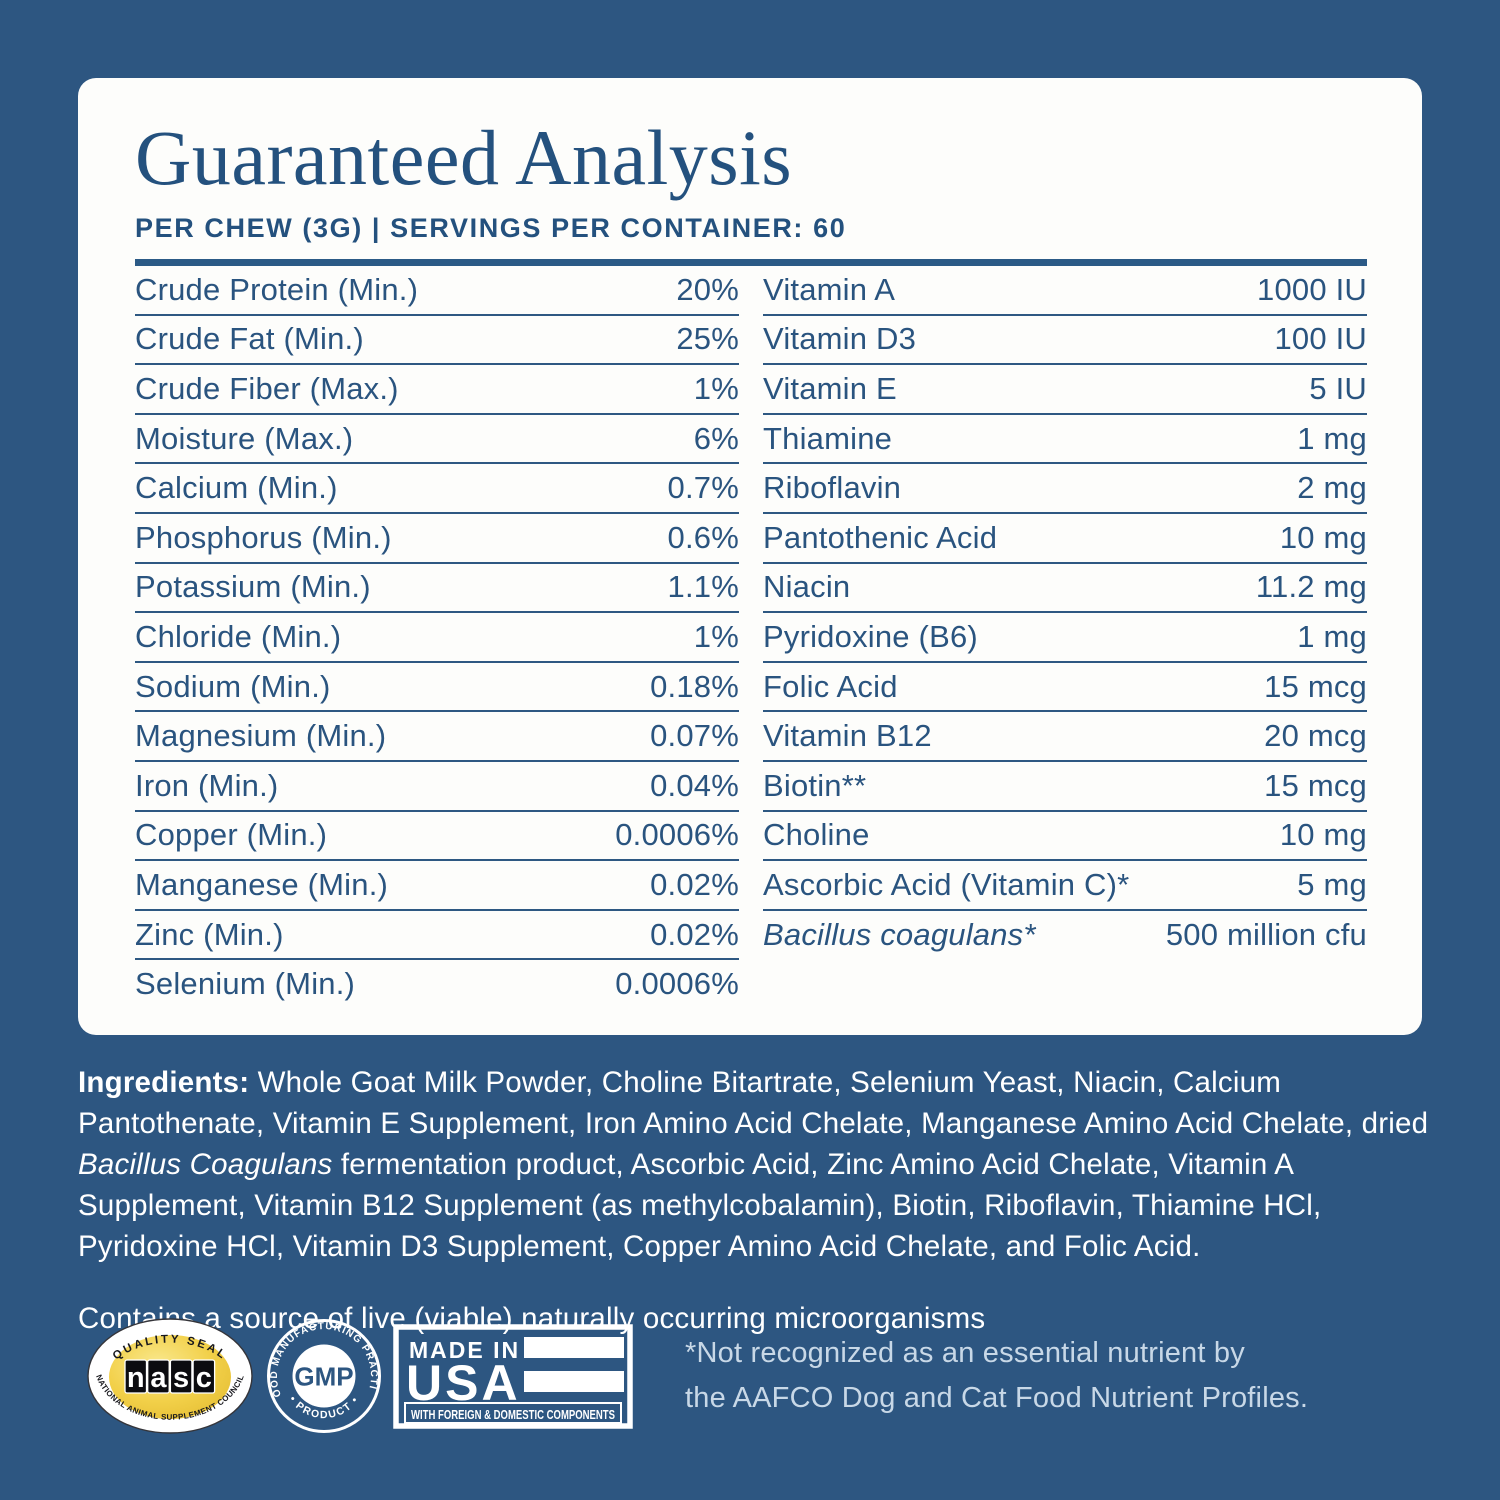  Describe the element at coordinates (870, 636) in the screenshot. I see `nutrient-name: Pyridoxine (B6)` at that location.